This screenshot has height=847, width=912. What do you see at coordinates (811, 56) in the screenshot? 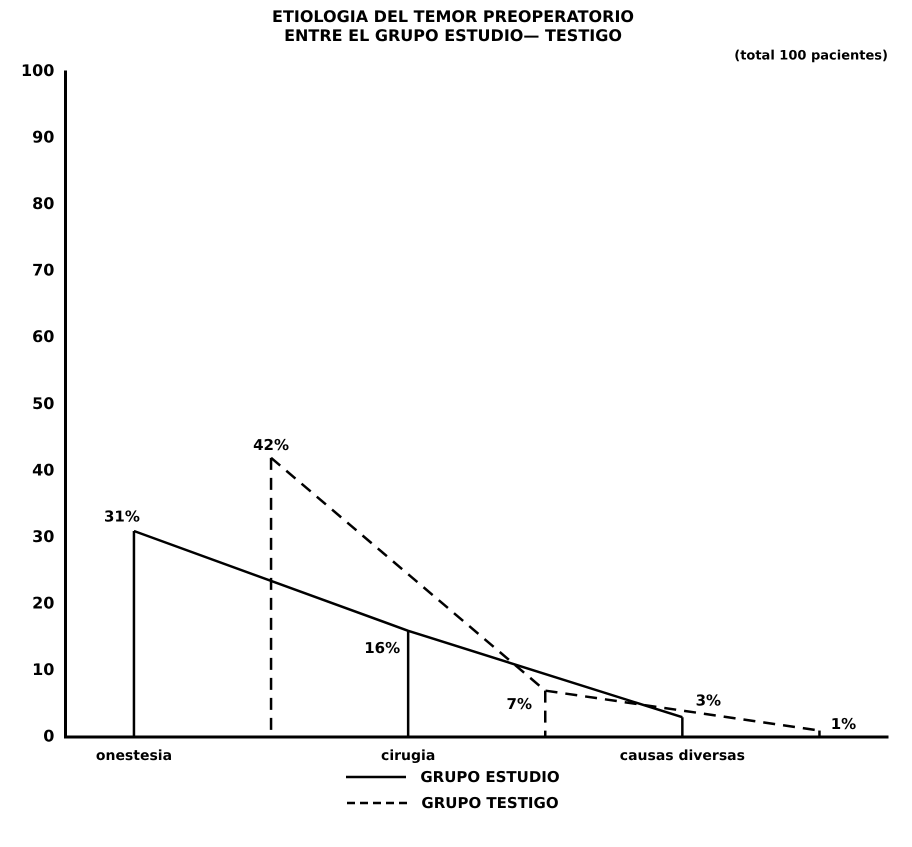
I see `chart-subtitle: (total 100 pacientes)` at bounding box center [811, 56].